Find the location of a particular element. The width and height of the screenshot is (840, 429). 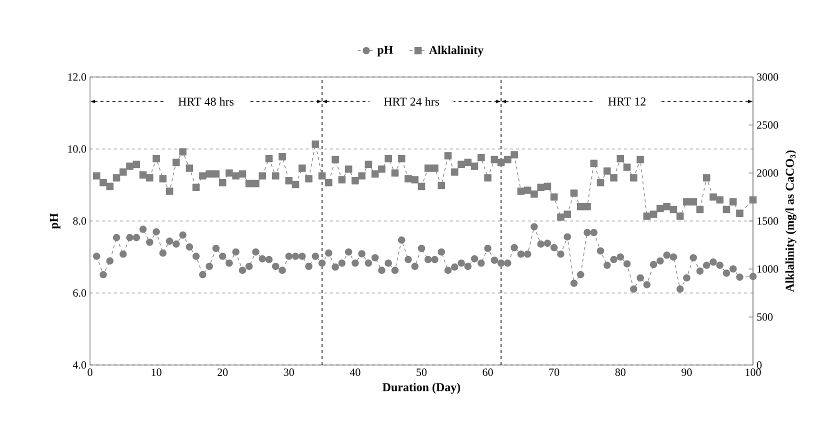

annotation: HRT 12 is located at coordinates (627, 102).